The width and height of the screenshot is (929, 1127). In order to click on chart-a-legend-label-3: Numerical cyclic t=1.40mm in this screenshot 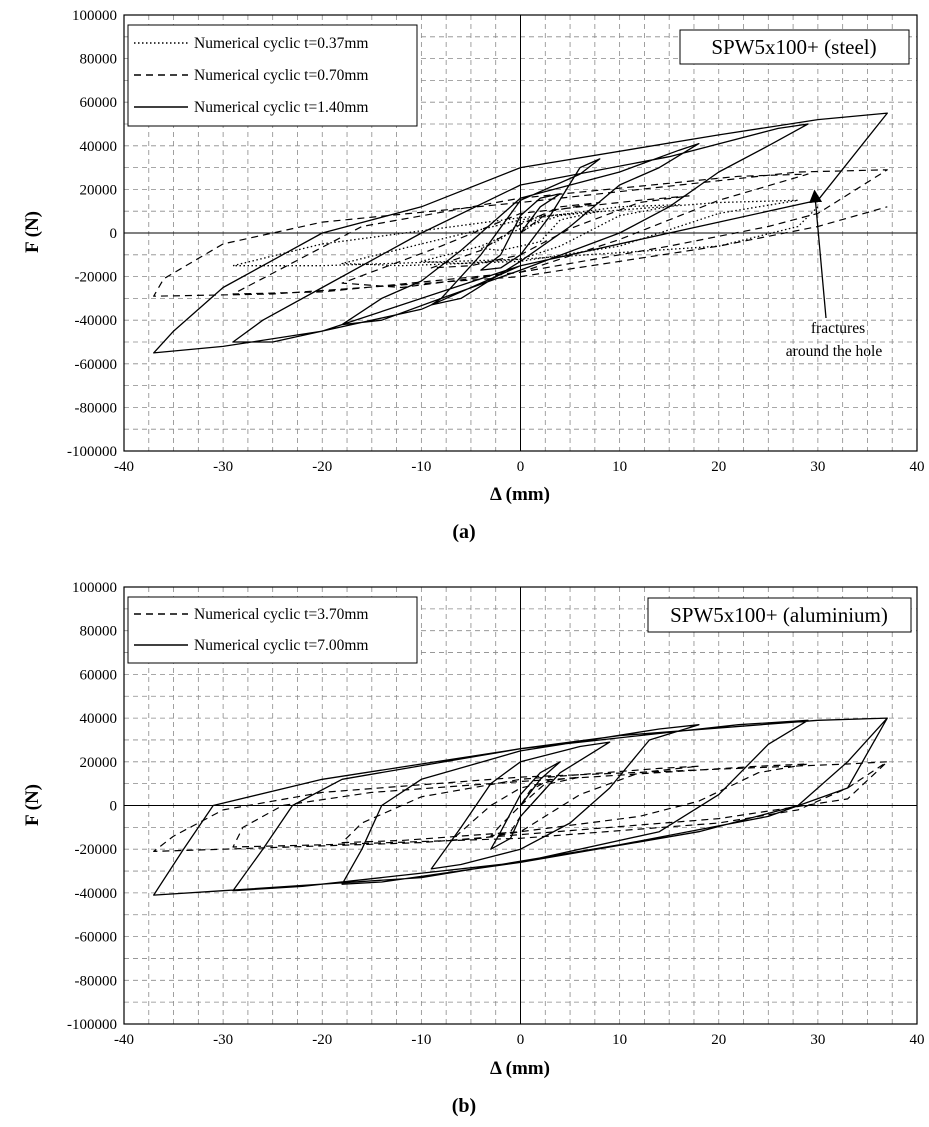, I will do `click(281, 107)`.